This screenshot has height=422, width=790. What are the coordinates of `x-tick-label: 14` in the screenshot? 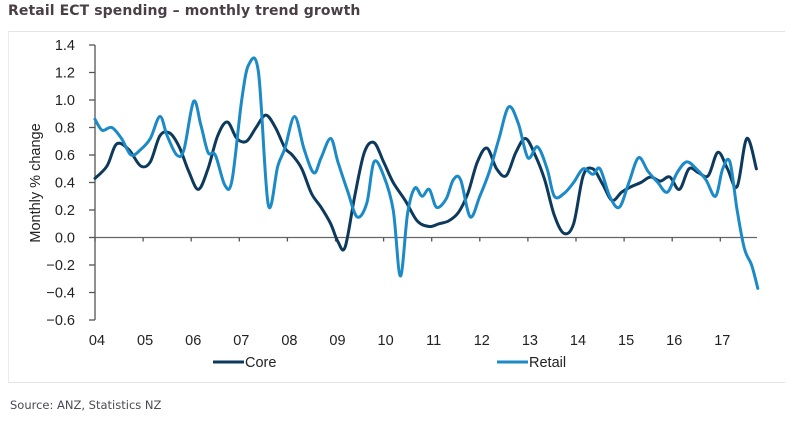 It's located at (578, 341).